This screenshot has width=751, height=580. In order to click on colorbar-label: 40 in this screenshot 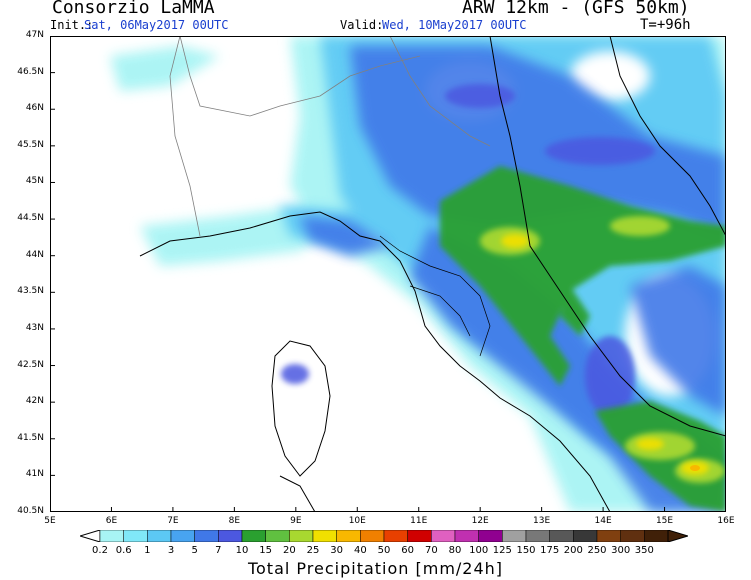, I will do `click(360, 550)`.